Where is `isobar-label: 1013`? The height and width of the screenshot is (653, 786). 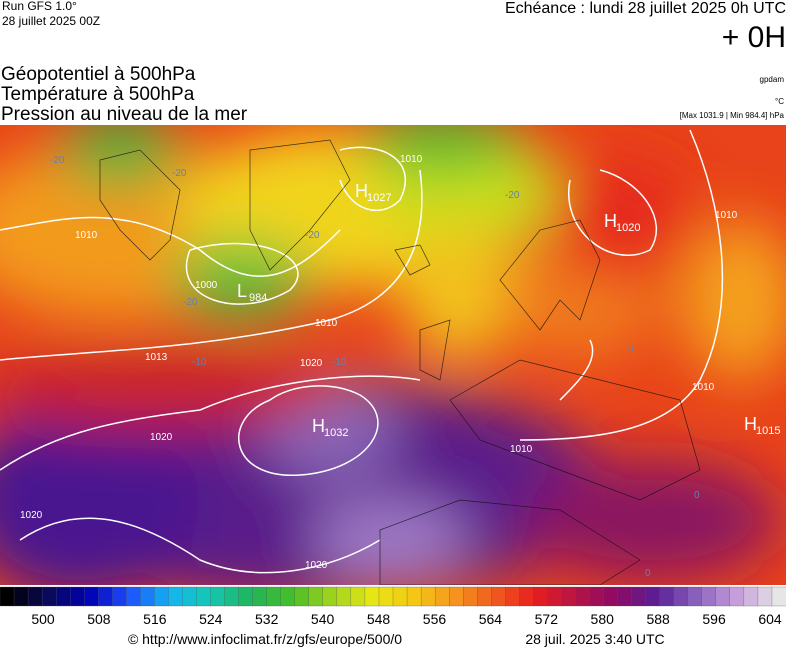
isobar-label: 1013 is located at coordinates (156, 357).